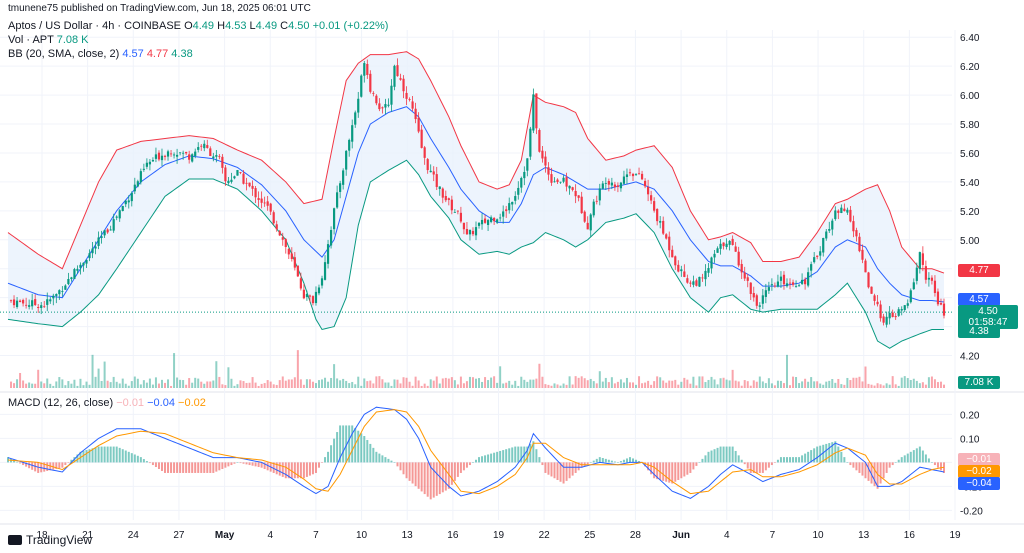  I want to click on price-tick-label: 6.40, so click(970, 38).